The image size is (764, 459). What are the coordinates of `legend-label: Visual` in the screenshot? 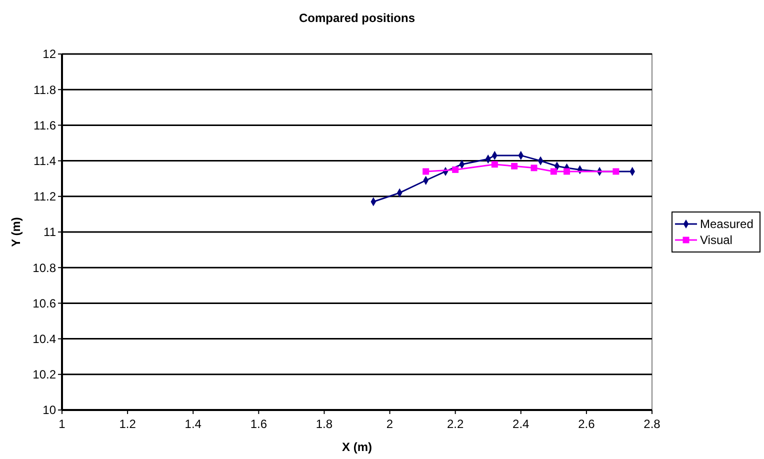 It's located at (716, 240).